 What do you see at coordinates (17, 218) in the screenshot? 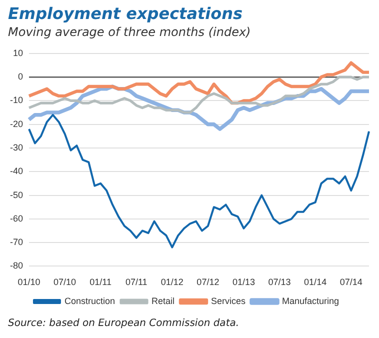
I see `y-tick-label: -60` at bounding box center [17, 218].